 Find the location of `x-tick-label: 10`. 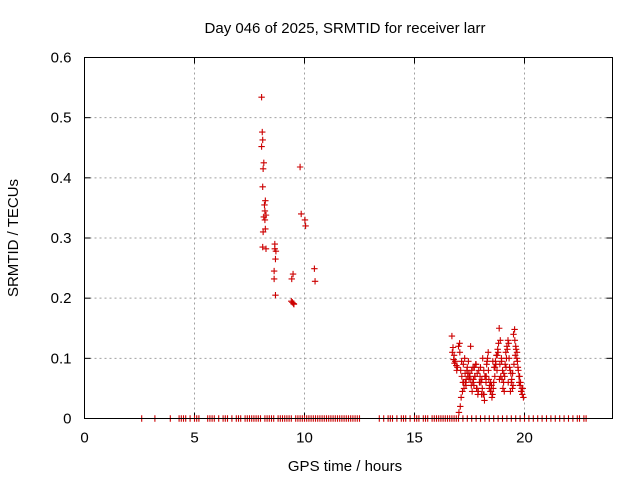

x-tick-label: 10 is located at coordinates (304, 438).